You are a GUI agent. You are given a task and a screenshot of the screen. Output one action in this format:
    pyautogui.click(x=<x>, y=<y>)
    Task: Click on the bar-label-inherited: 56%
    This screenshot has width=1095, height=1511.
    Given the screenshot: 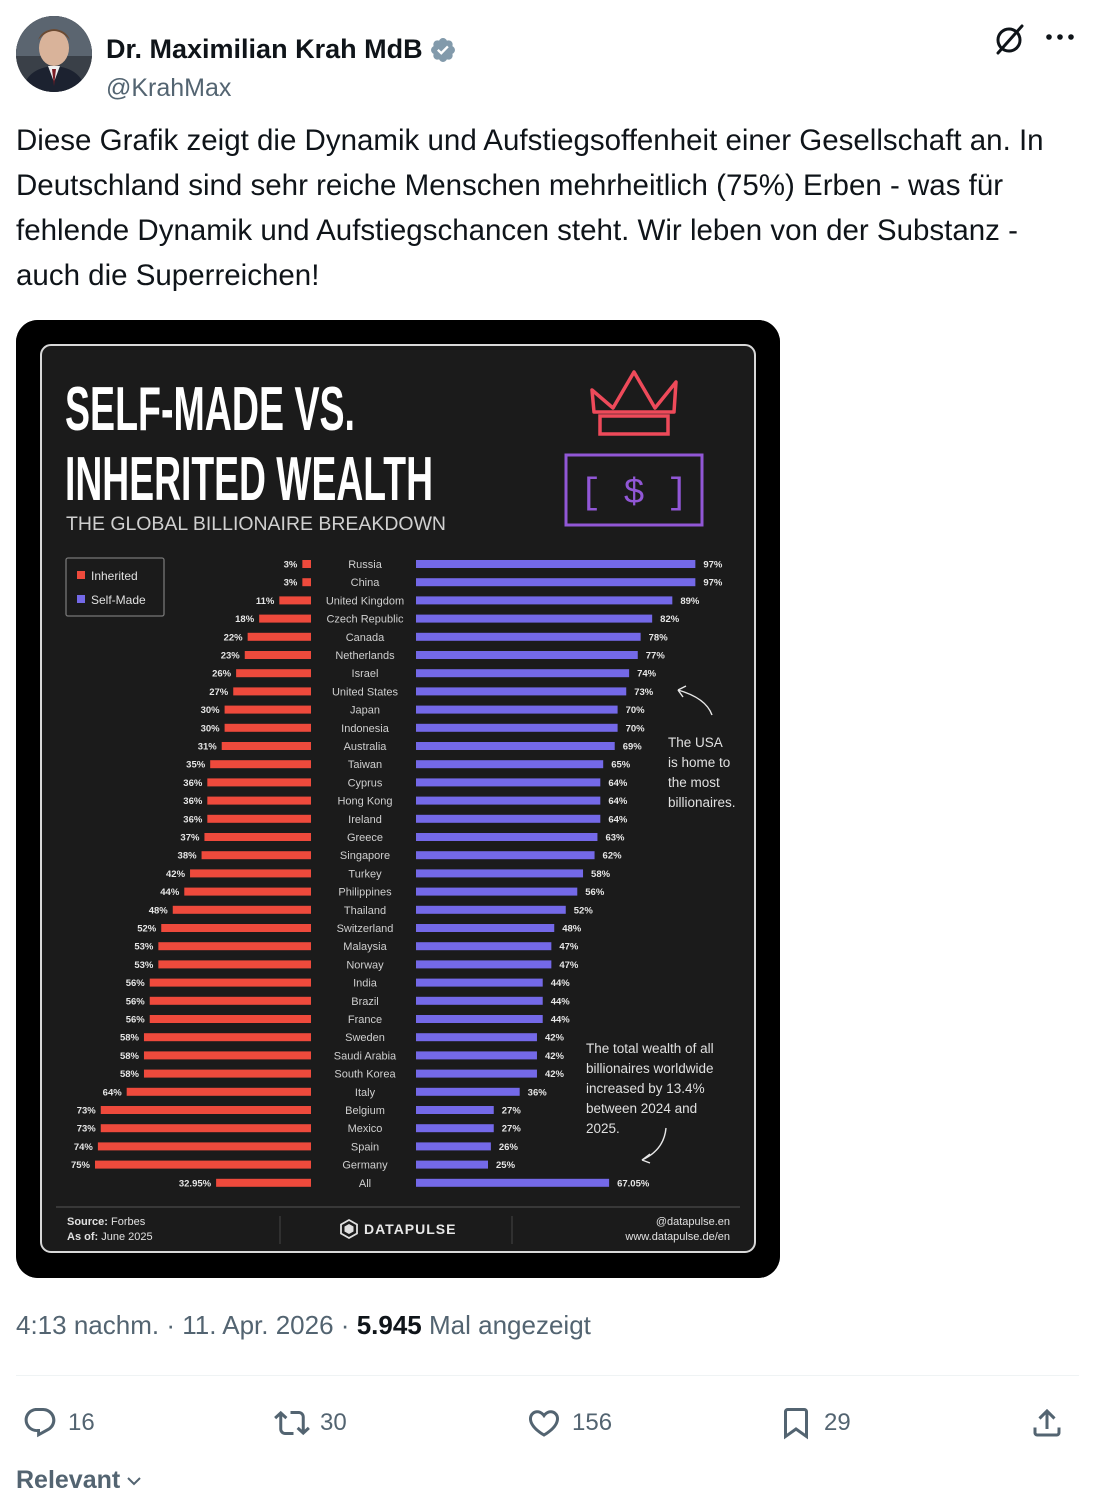 What is the action you would take?
    pyautogui.click(x=136, y=983)
    